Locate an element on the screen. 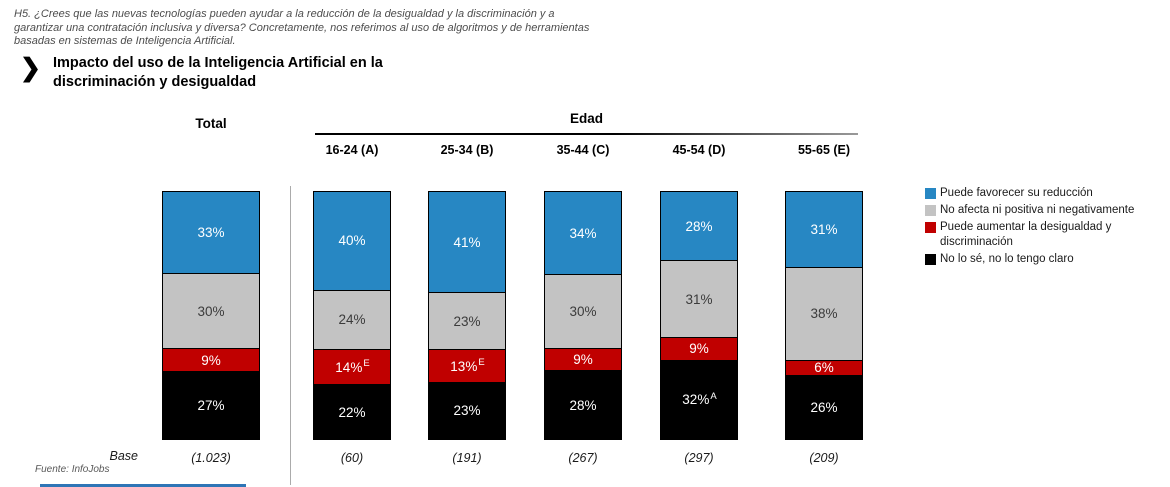 This screenshot has height=487, width=1170. legend-label: No lo sé, no lo tengo claro is located at coordinates (1007, 259).